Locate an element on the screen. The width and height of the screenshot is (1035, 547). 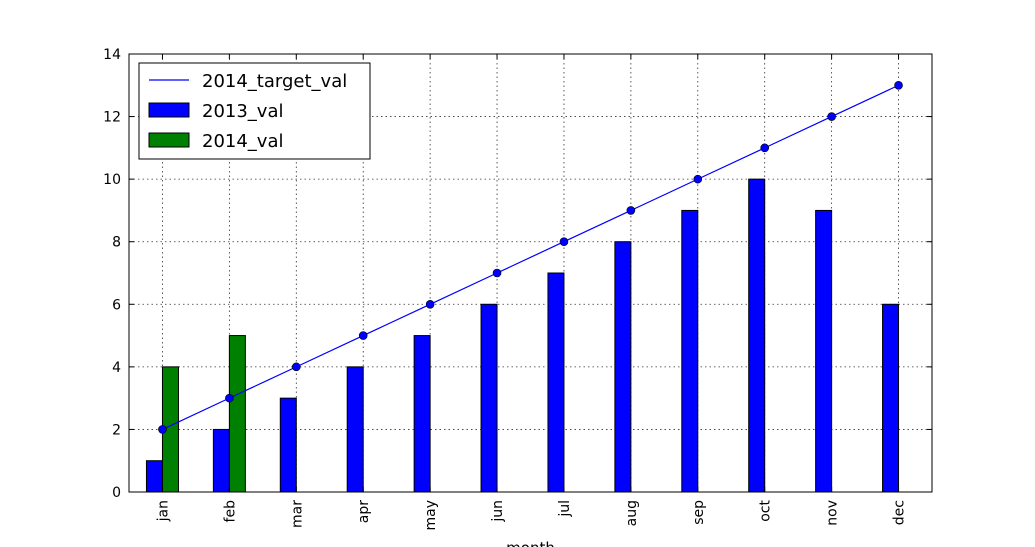
x-axis-label: month is located at coordinates (530, 543).